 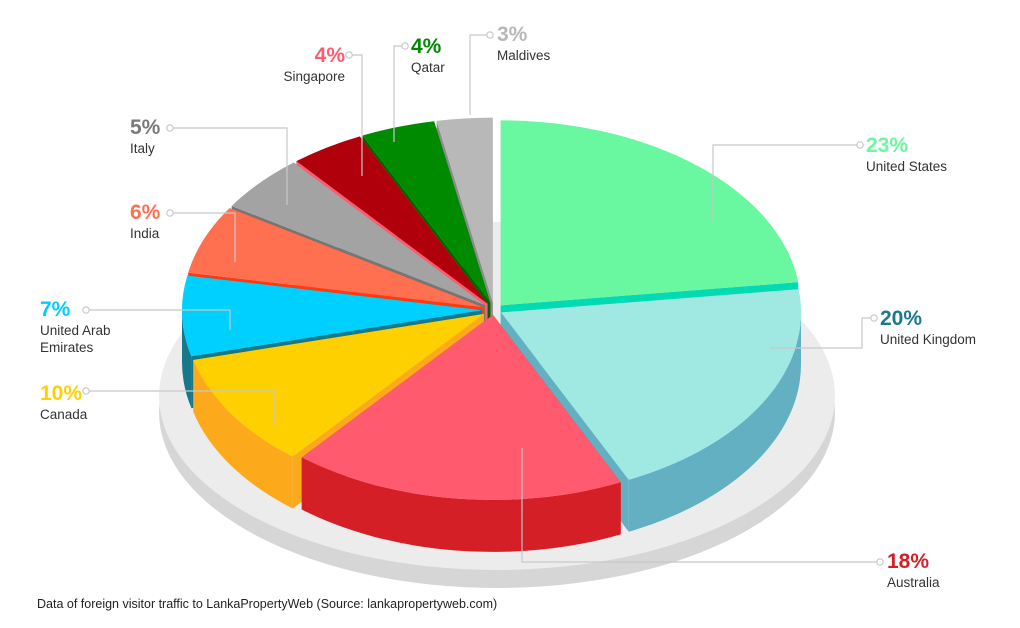 I want to click on slice-category-label: Singapore, so click(x=314, y=76).